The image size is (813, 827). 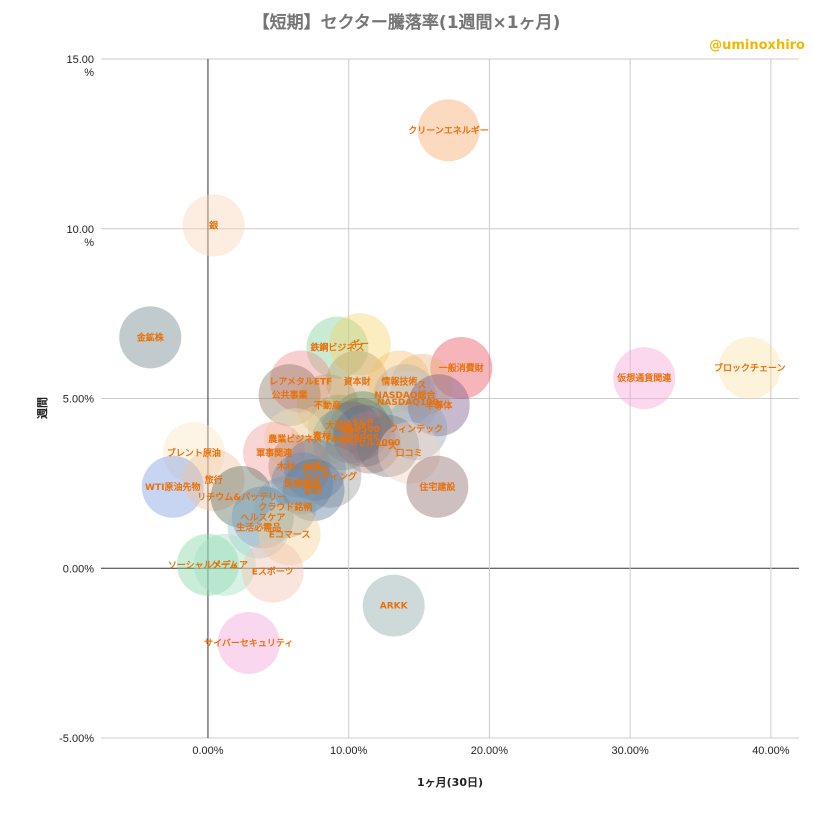 I want to click on data-point-label: ース, so click(x=388, y=446).